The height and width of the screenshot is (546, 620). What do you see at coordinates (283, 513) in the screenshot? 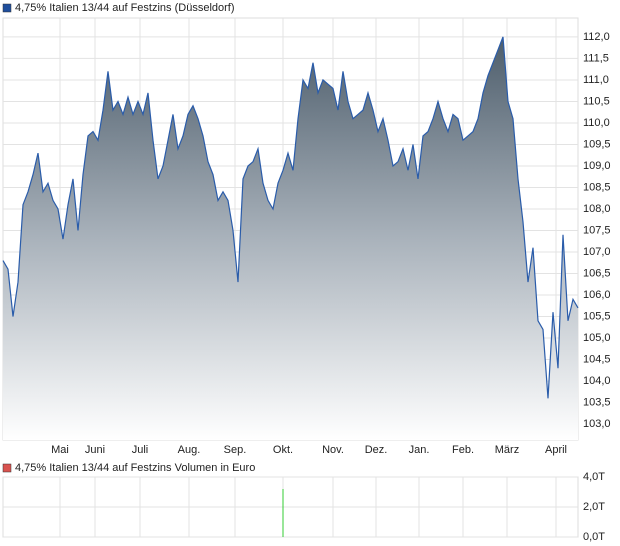
I see `volume-bar` at bounding box center [283, 513].